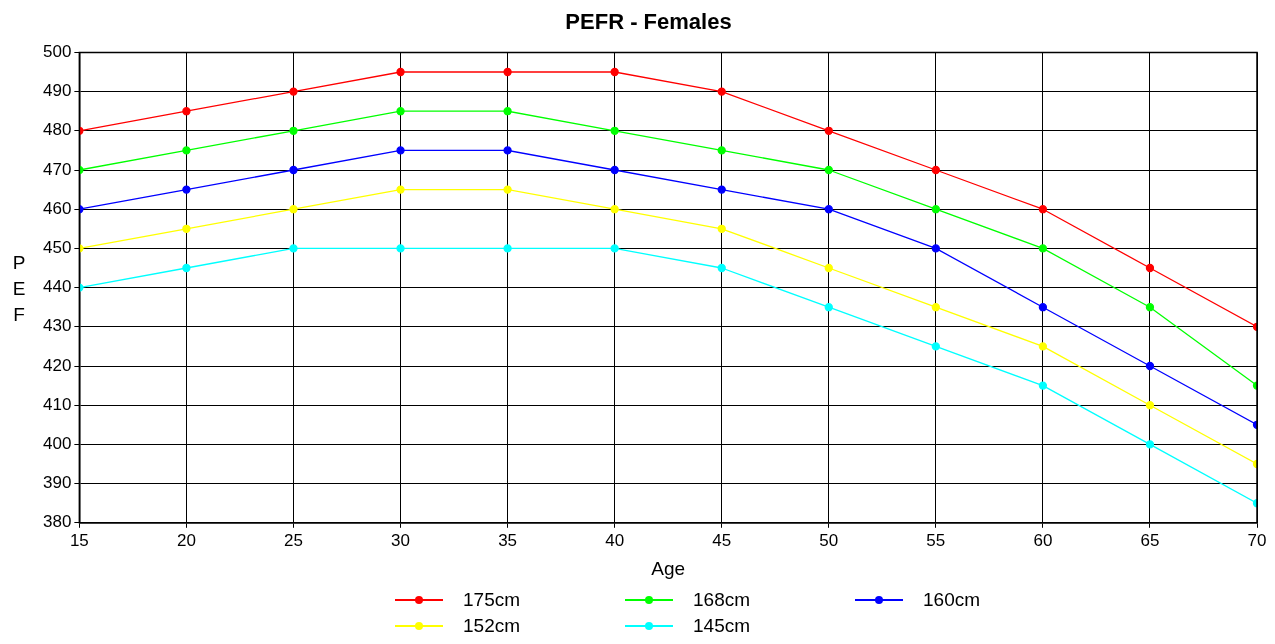  I want to click on x-tick-label: 40, so click(615, 540).